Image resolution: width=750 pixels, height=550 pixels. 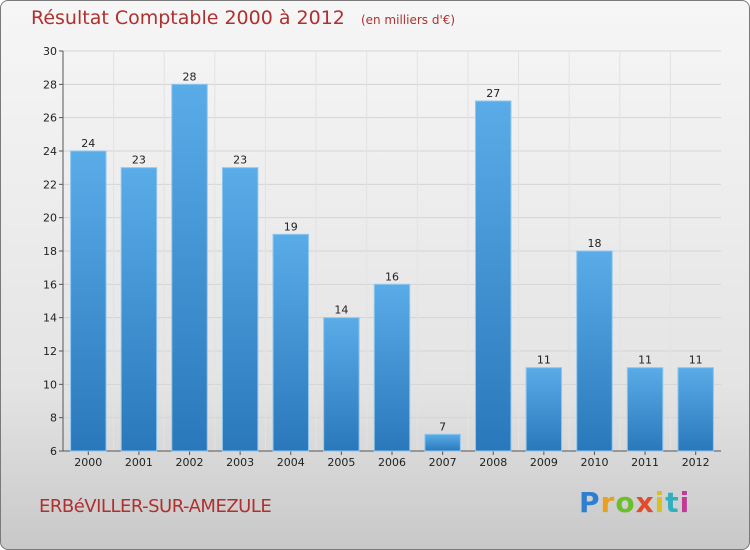 What do you see at coordinates (625, 502) in the screenshot?
I see `logo-letter: o` at bounding box center [625, 502].